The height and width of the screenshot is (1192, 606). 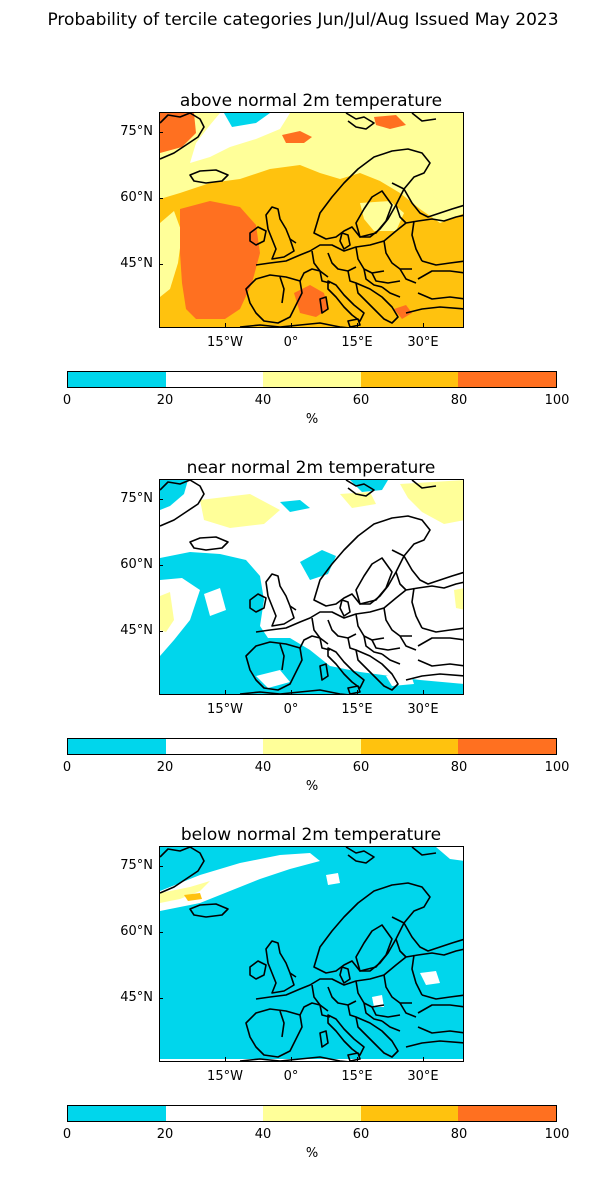 I want to click on coastline-layer, so click(x=311, y=587).